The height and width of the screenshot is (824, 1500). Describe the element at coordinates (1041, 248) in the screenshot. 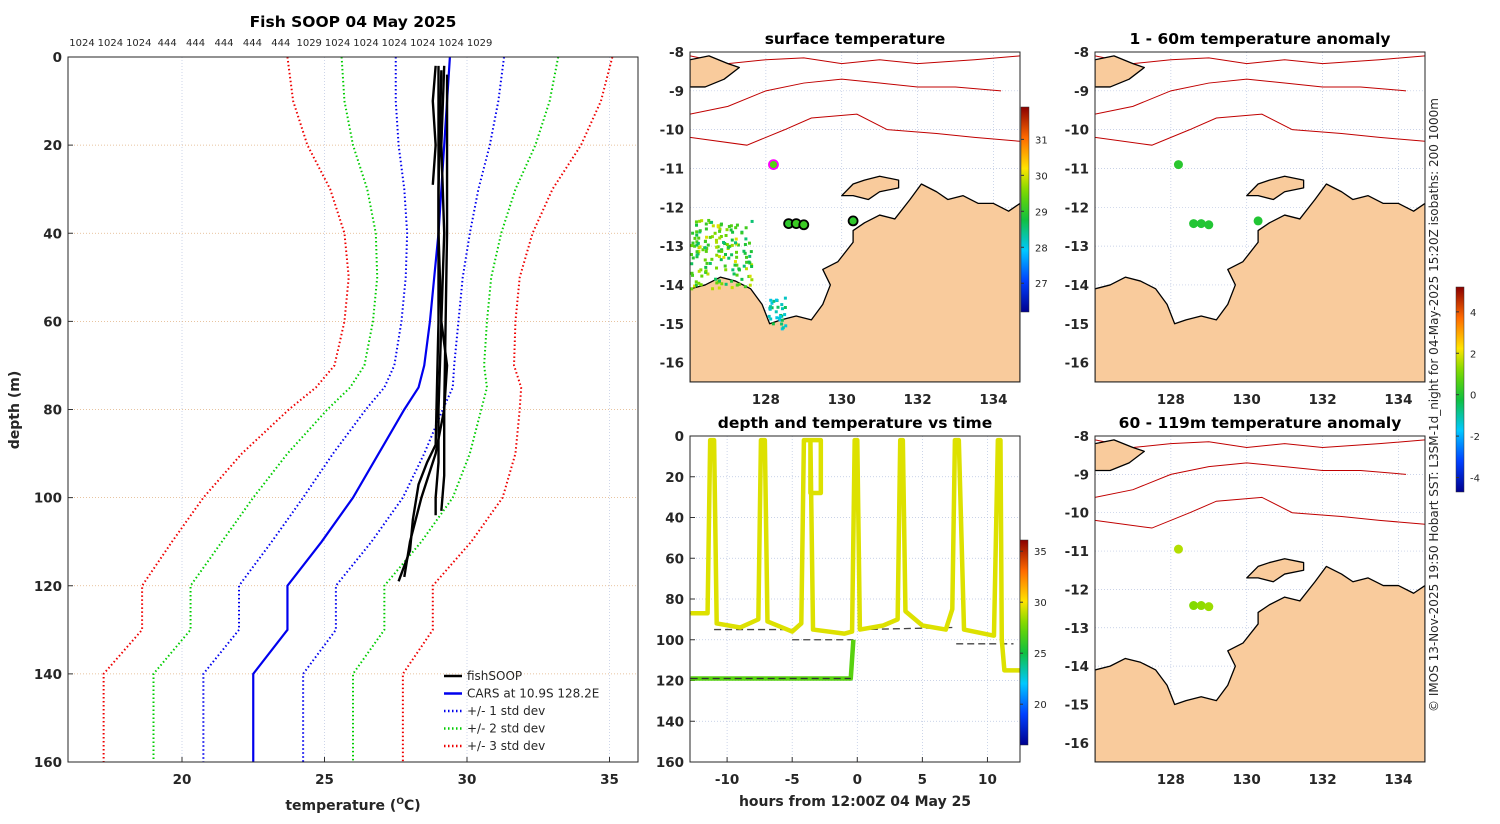

I see `colorbar-tick-label: 28` at that location.